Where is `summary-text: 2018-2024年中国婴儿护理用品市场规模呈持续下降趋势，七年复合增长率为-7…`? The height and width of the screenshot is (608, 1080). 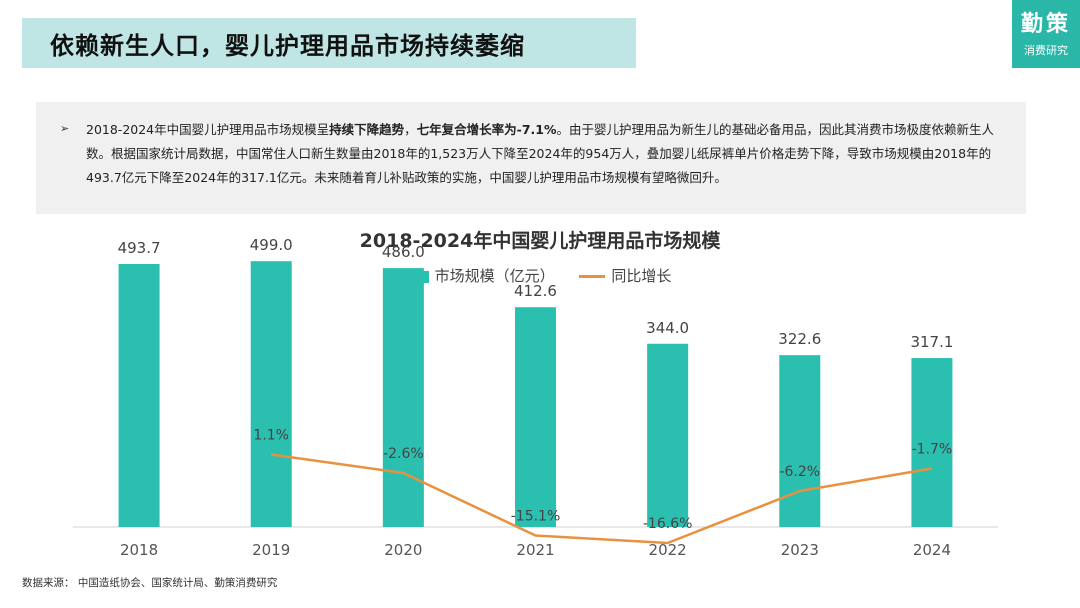
summary-text: 2018-2024年中国婴儿护理用品市场规模呈持续下降趋势，七年复合增长率为-7… is located at coordinates (549, 154).